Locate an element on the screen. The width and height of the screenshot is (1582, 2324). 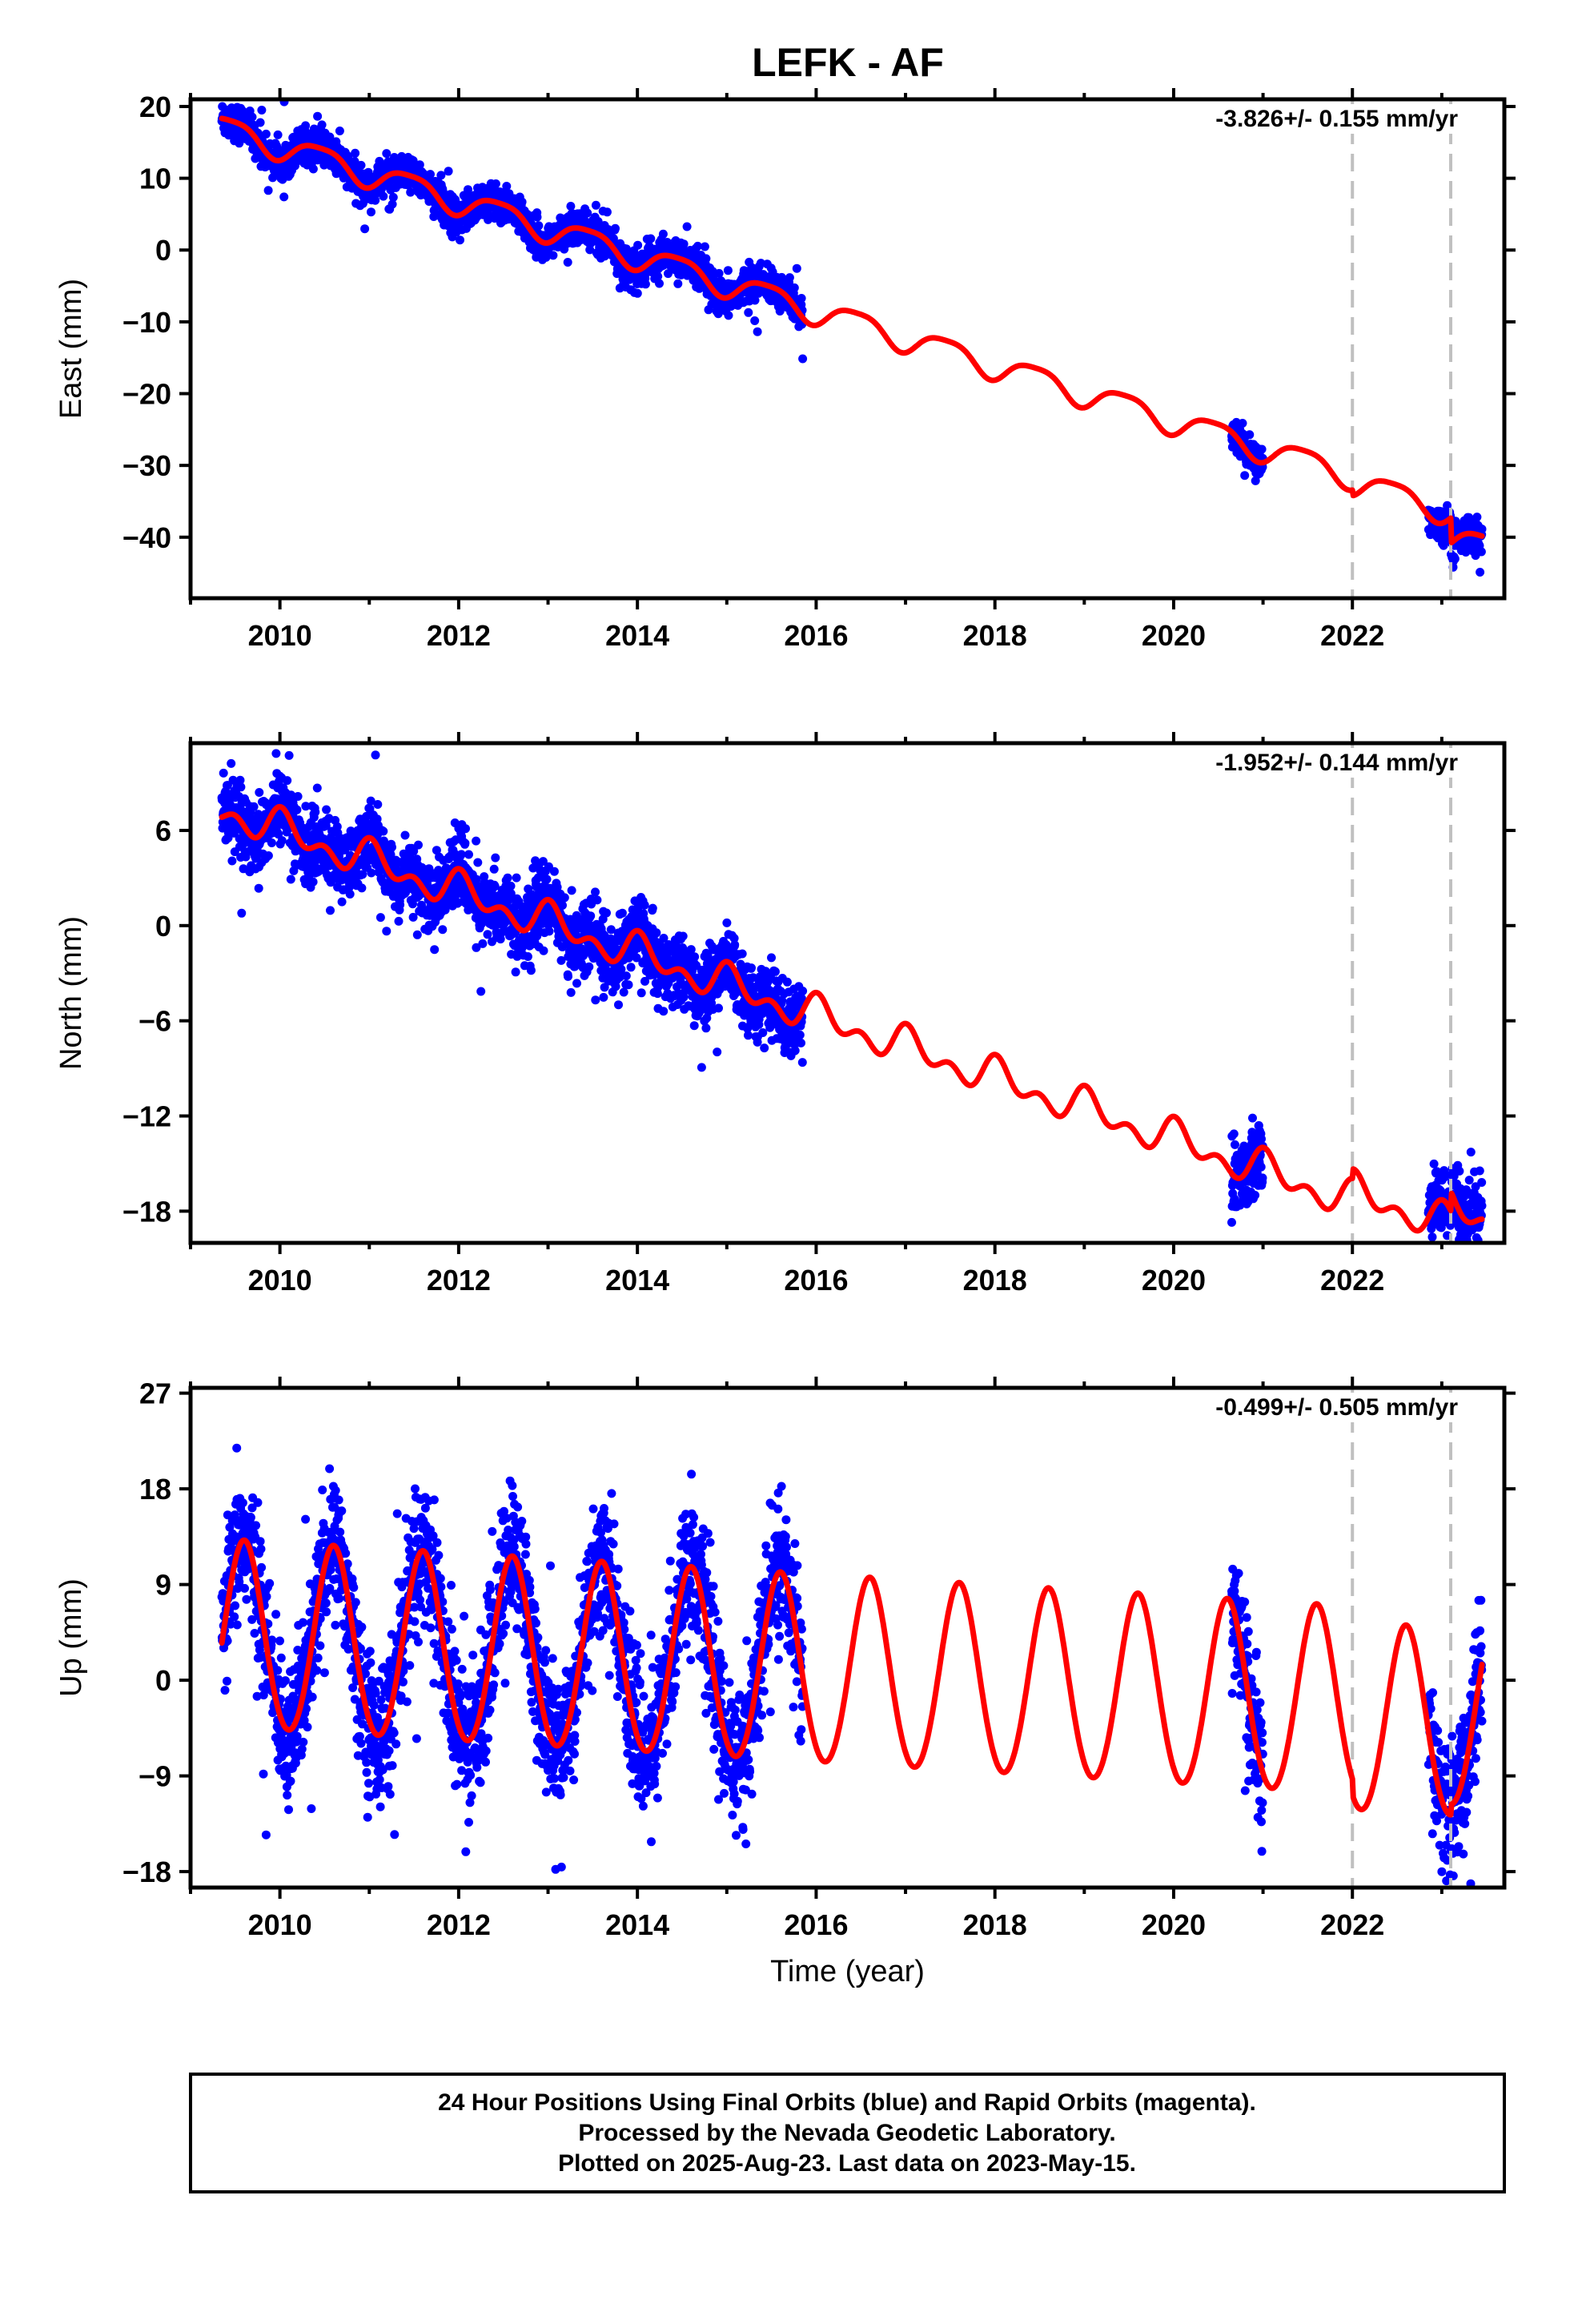
y-tick-label: −30 is located at coordinates (146, 465).